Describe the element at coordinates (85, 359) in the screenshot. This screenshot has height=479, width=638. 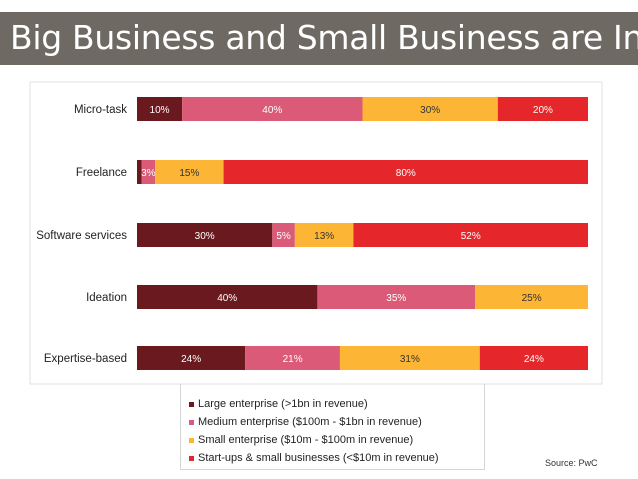
I see `category-label: Expertise-based` at that location.